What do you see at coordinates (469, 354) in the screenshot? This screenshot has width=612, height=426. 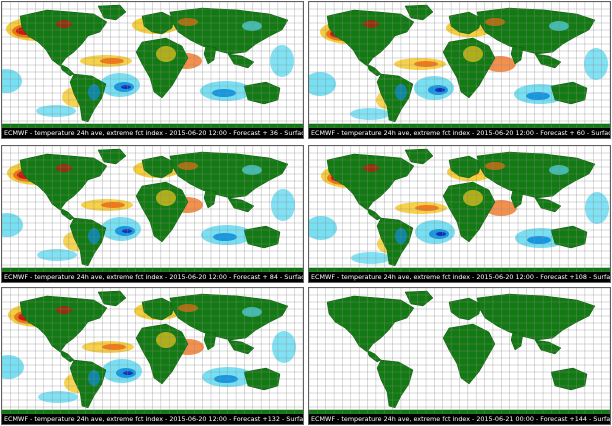 I see `continent-africa` at bounding box center [469, 354].